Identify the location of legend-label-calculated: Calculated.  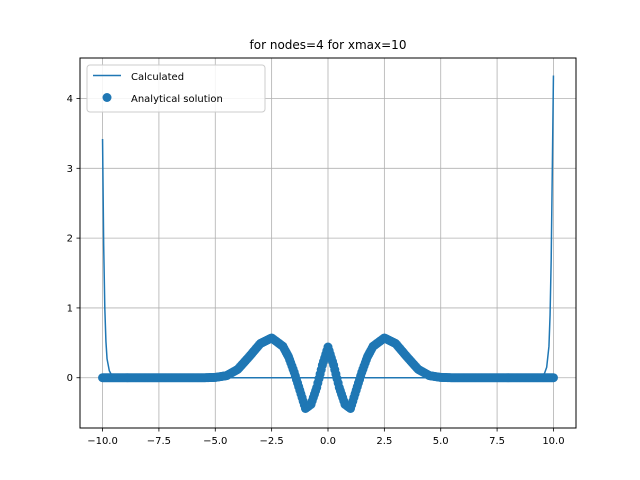
(157, 77).